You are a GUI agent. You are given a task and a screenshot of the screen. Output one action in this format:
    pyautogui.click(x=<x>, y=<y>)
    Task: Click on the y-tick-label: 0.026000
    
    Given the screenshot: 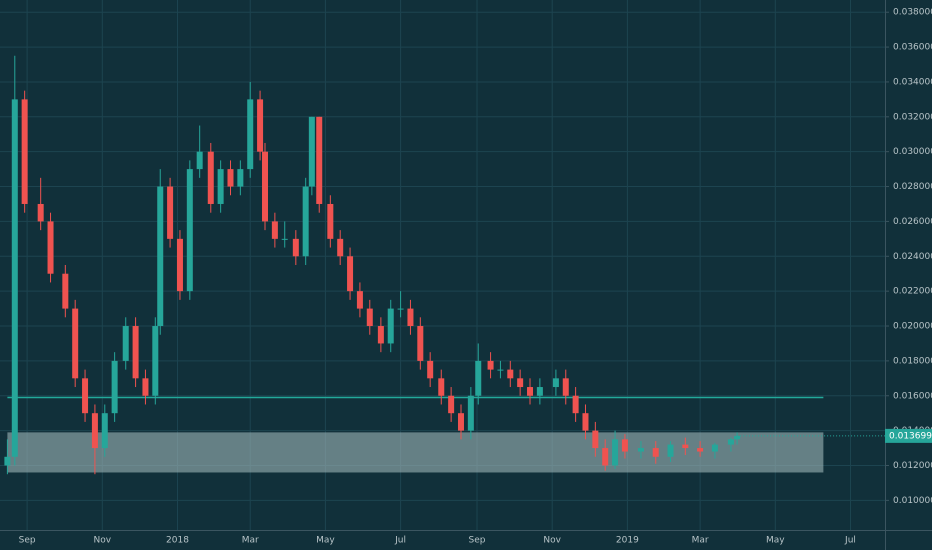 What is the action you would take?
    pyautogui.click(x=912, y=222)
    